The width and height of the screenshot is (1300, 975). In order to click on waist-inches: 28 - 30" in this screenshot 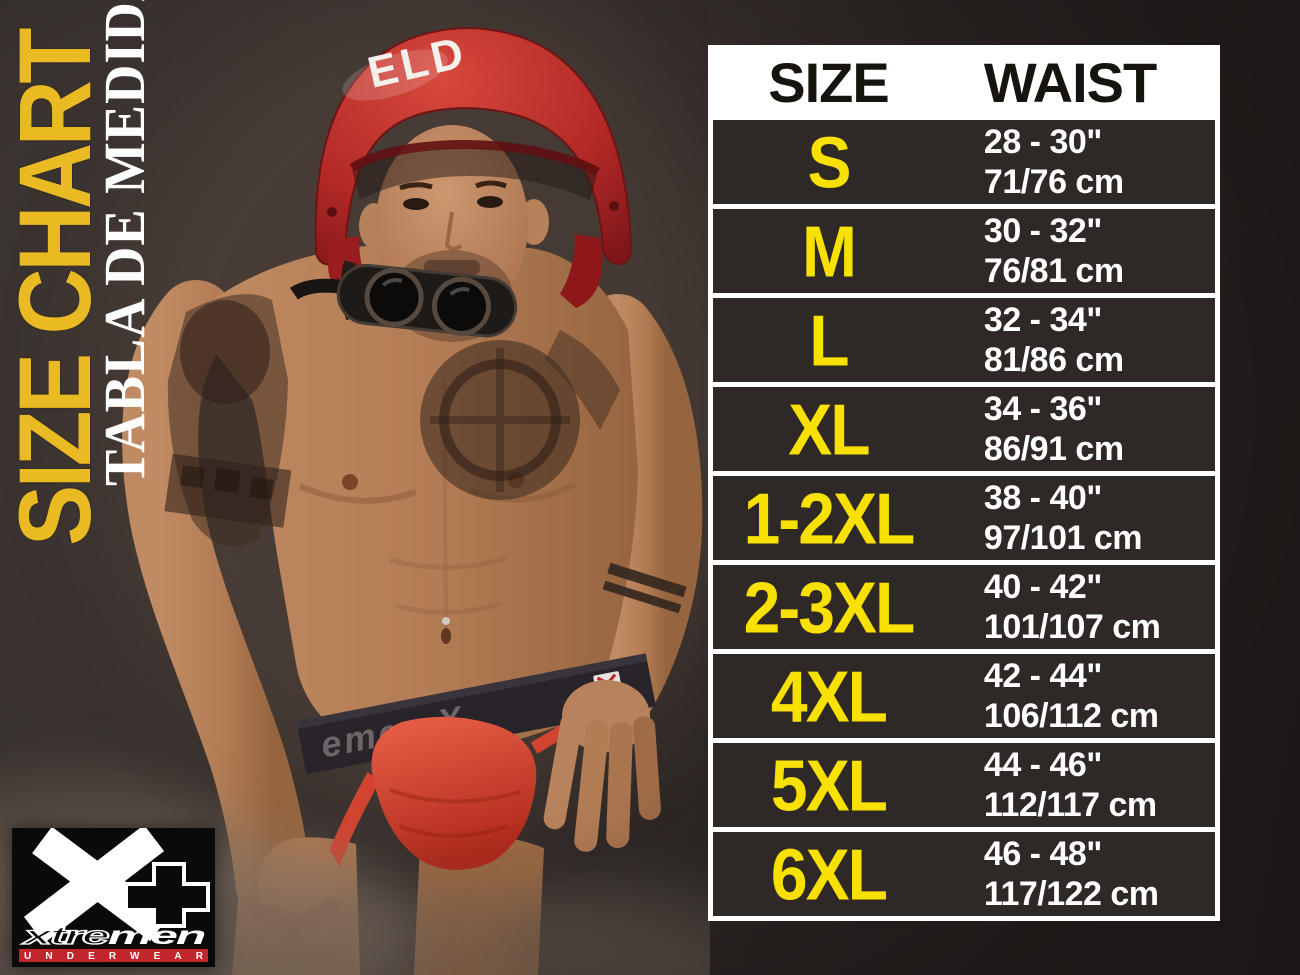, I will do `click(1042, 142)`.